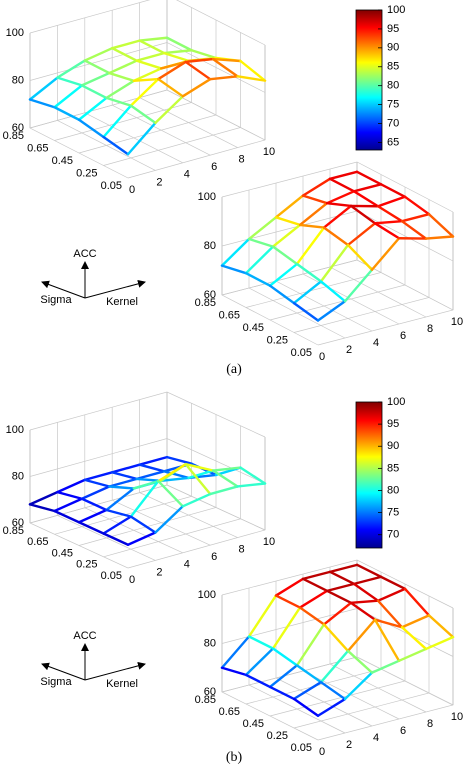 This screenshot has height=770, width=474. I want to click on y-tick-label: 0.45, so click(253, 328).